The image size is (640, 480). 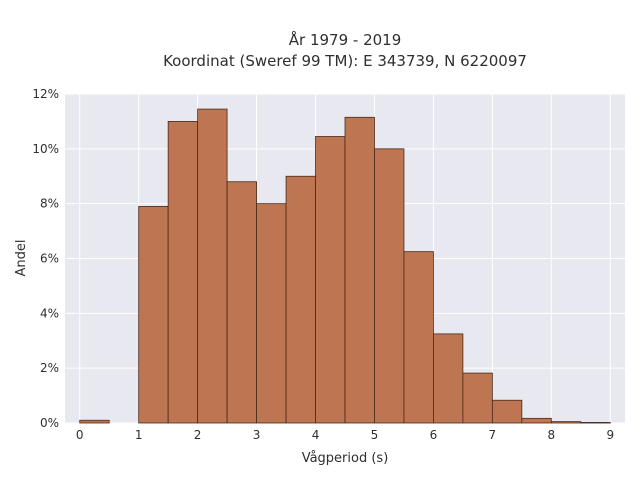 I want to click on x-axis-label: Vågperiod (s), so click(x=345, y=458).